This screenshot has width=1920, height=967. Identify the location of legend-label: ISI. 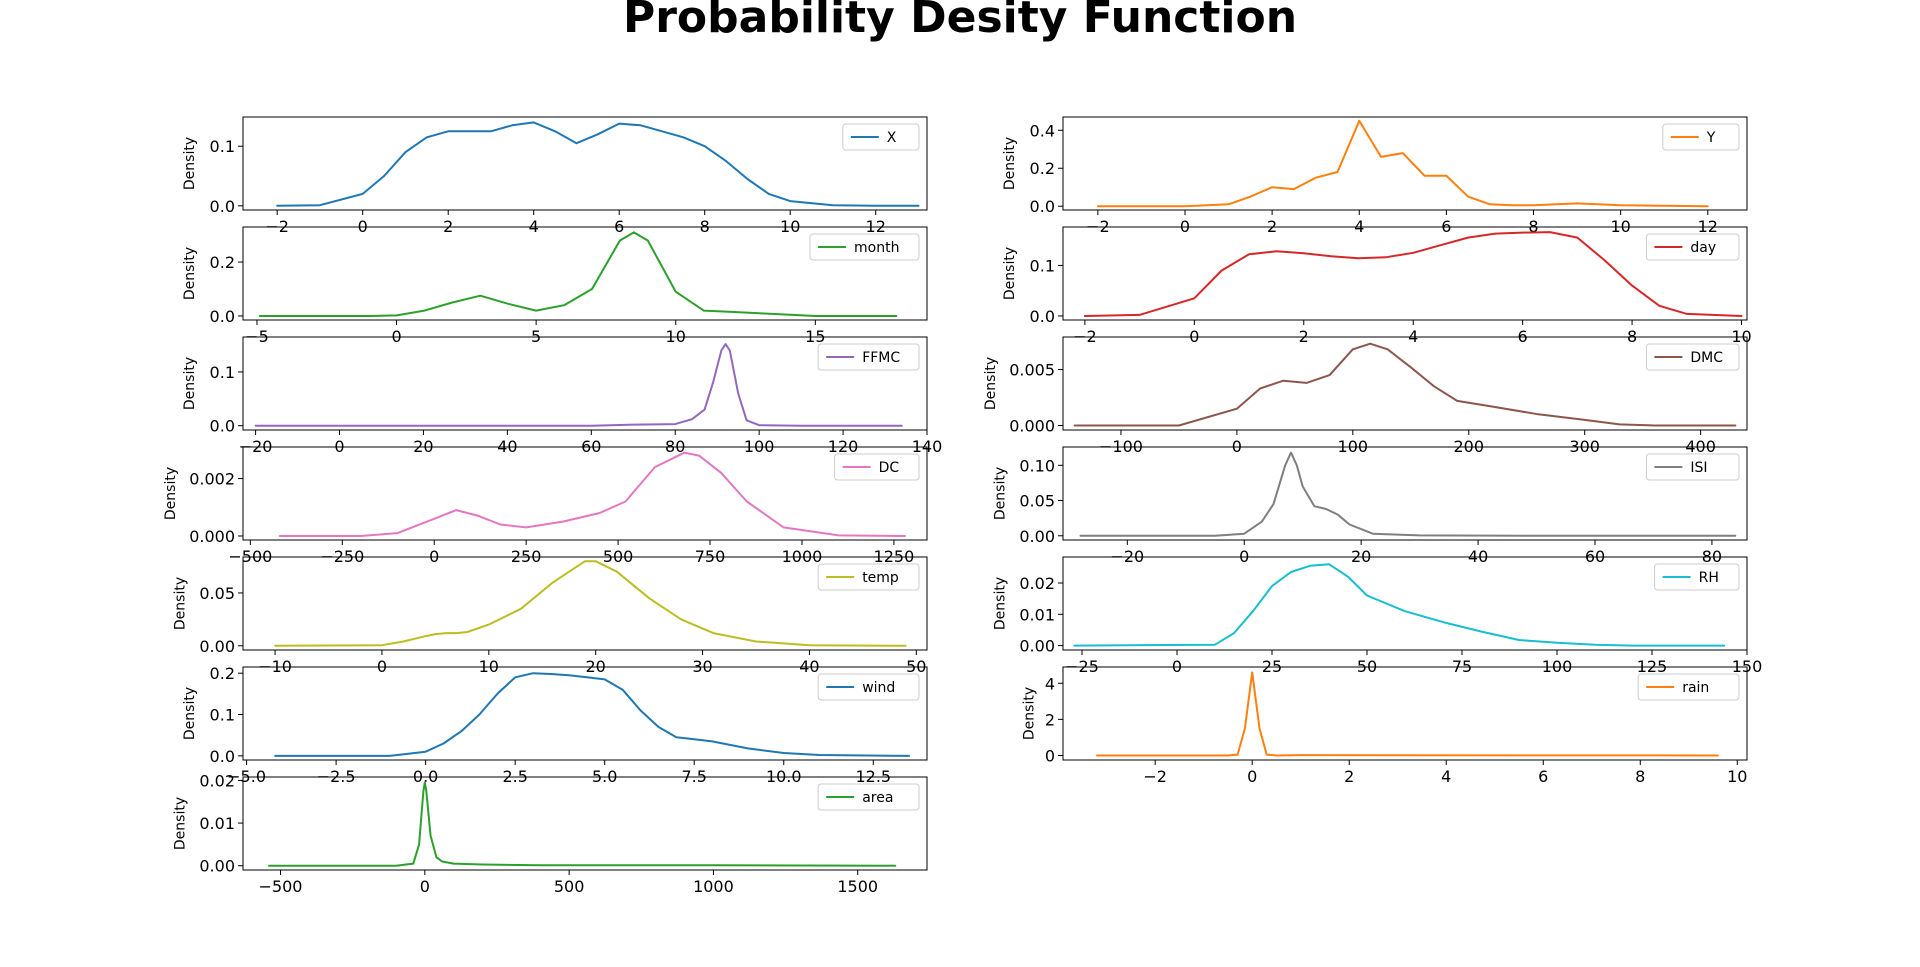
(1698, 468).